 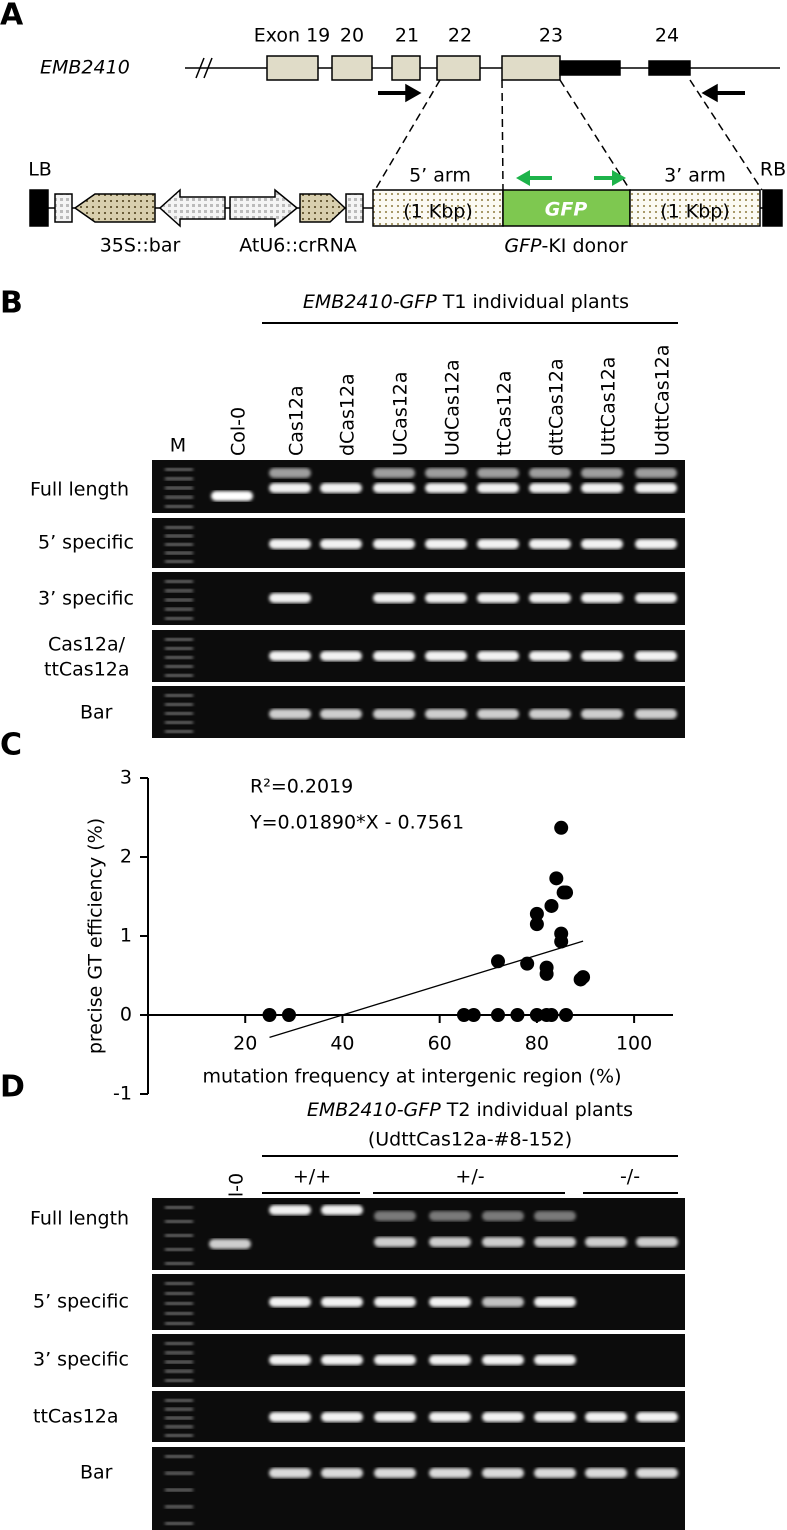 I want to click on annotation: R²=0.2019, so click(x=301, y=787).